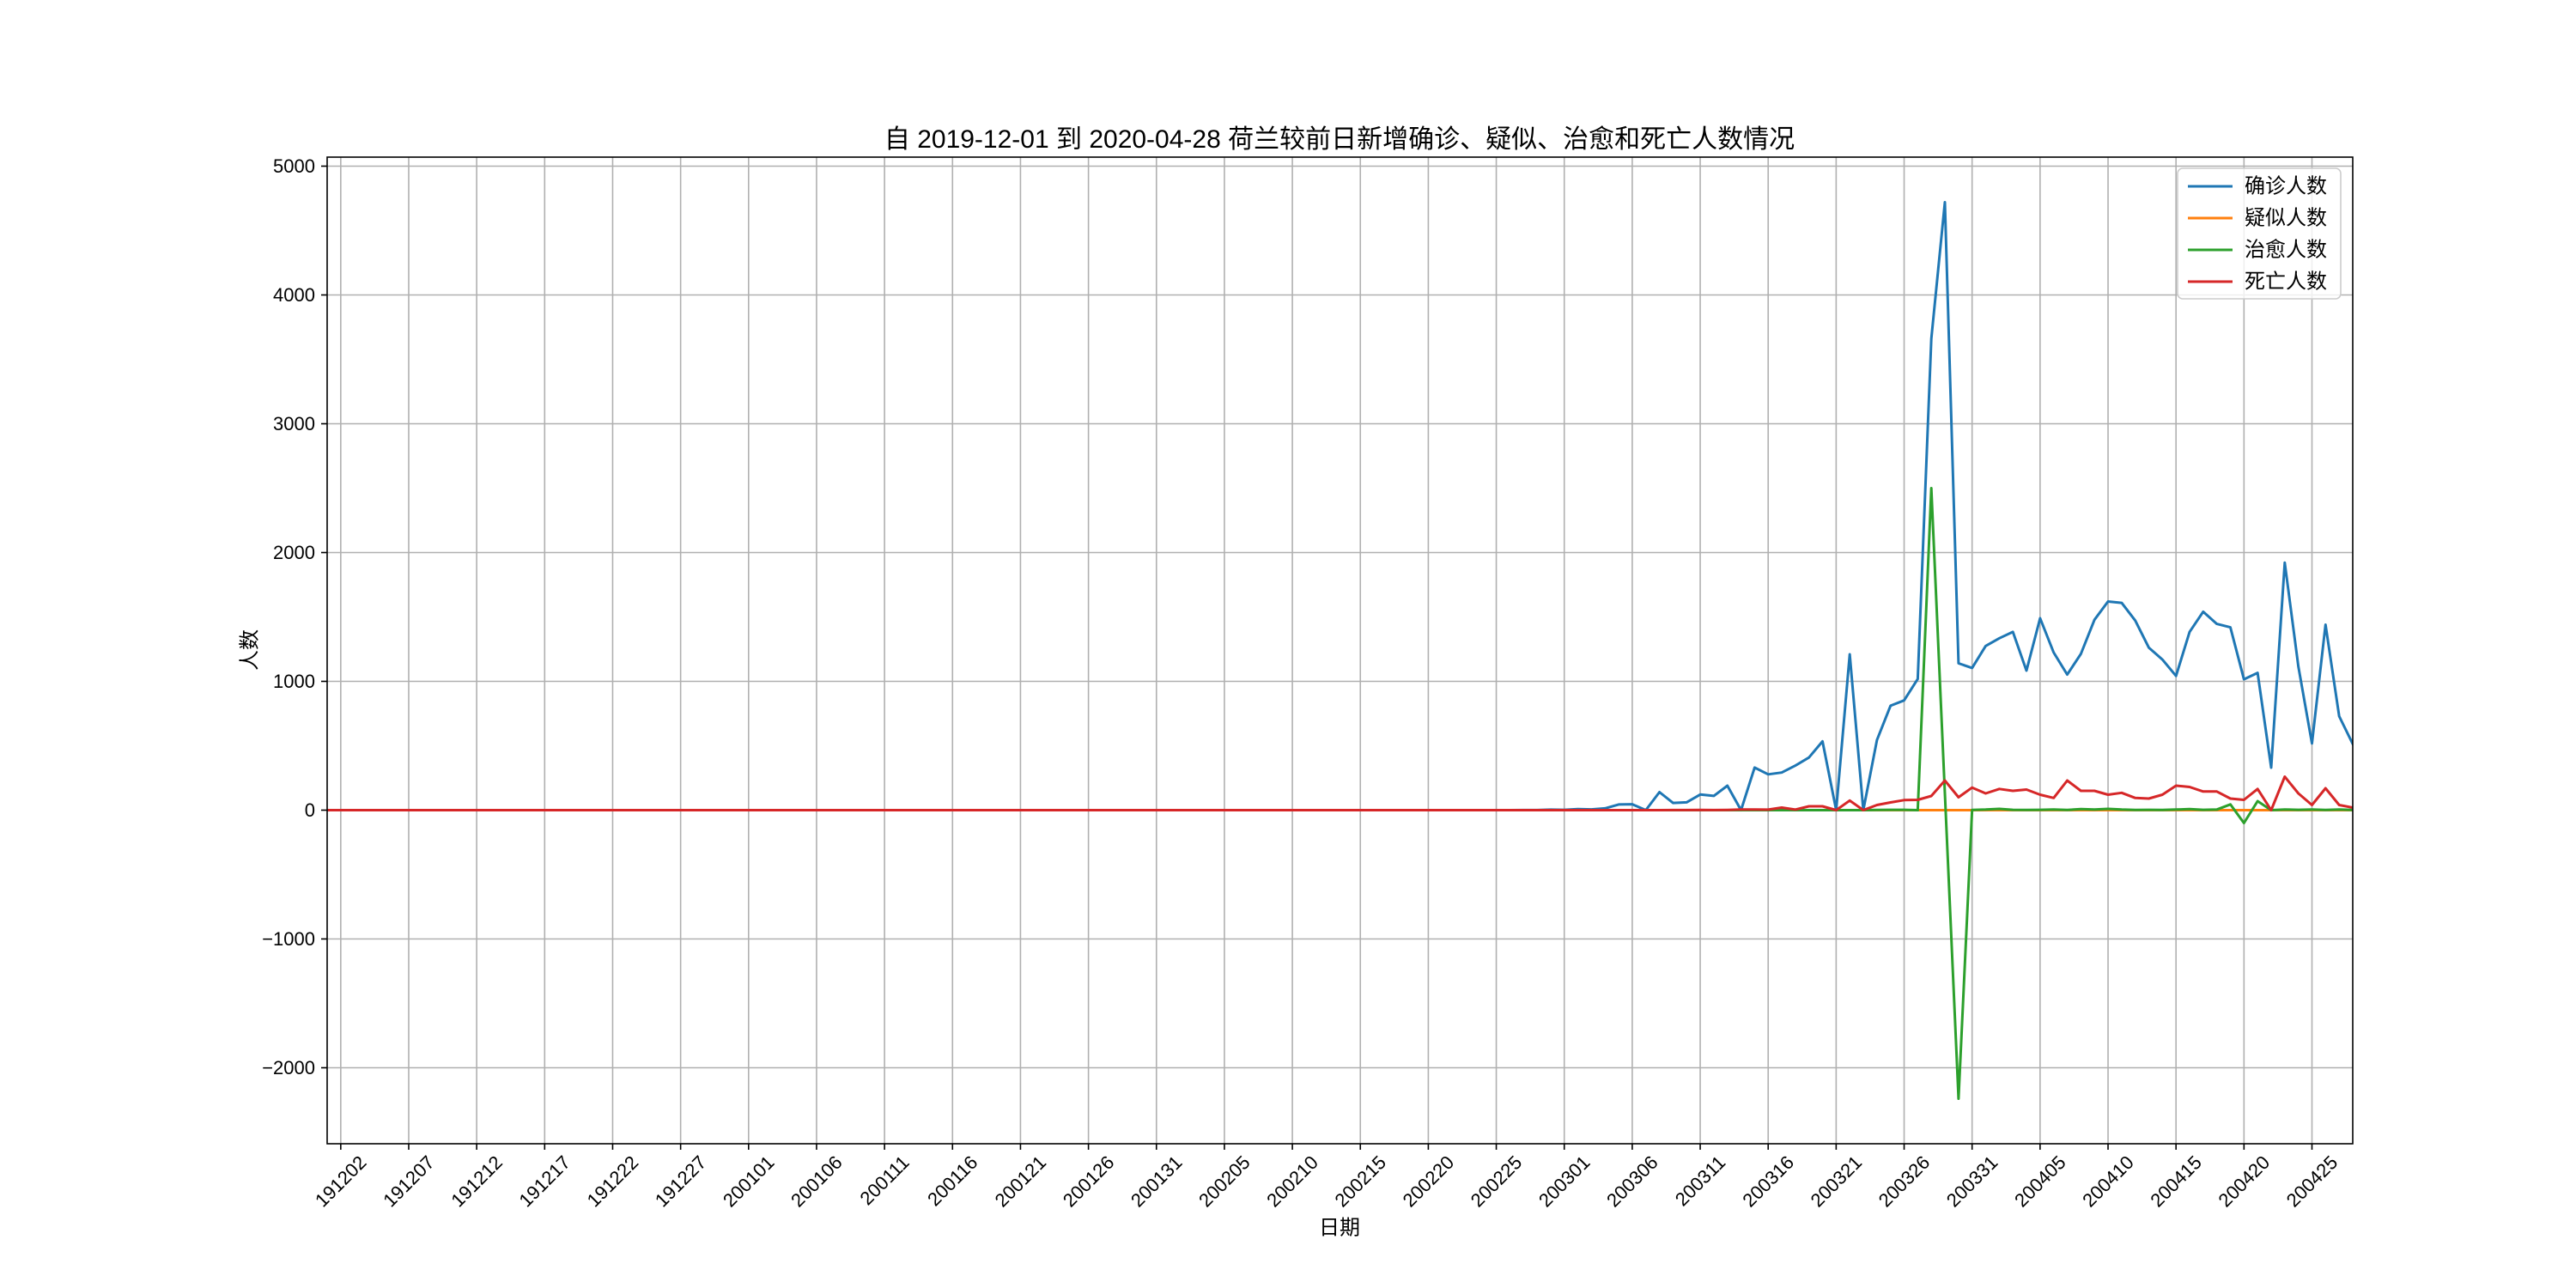 Image resolution: width=2576 pixels, height=1288 pixels. I want to click on legend-label: 治愈人数, so click(2286, 251).